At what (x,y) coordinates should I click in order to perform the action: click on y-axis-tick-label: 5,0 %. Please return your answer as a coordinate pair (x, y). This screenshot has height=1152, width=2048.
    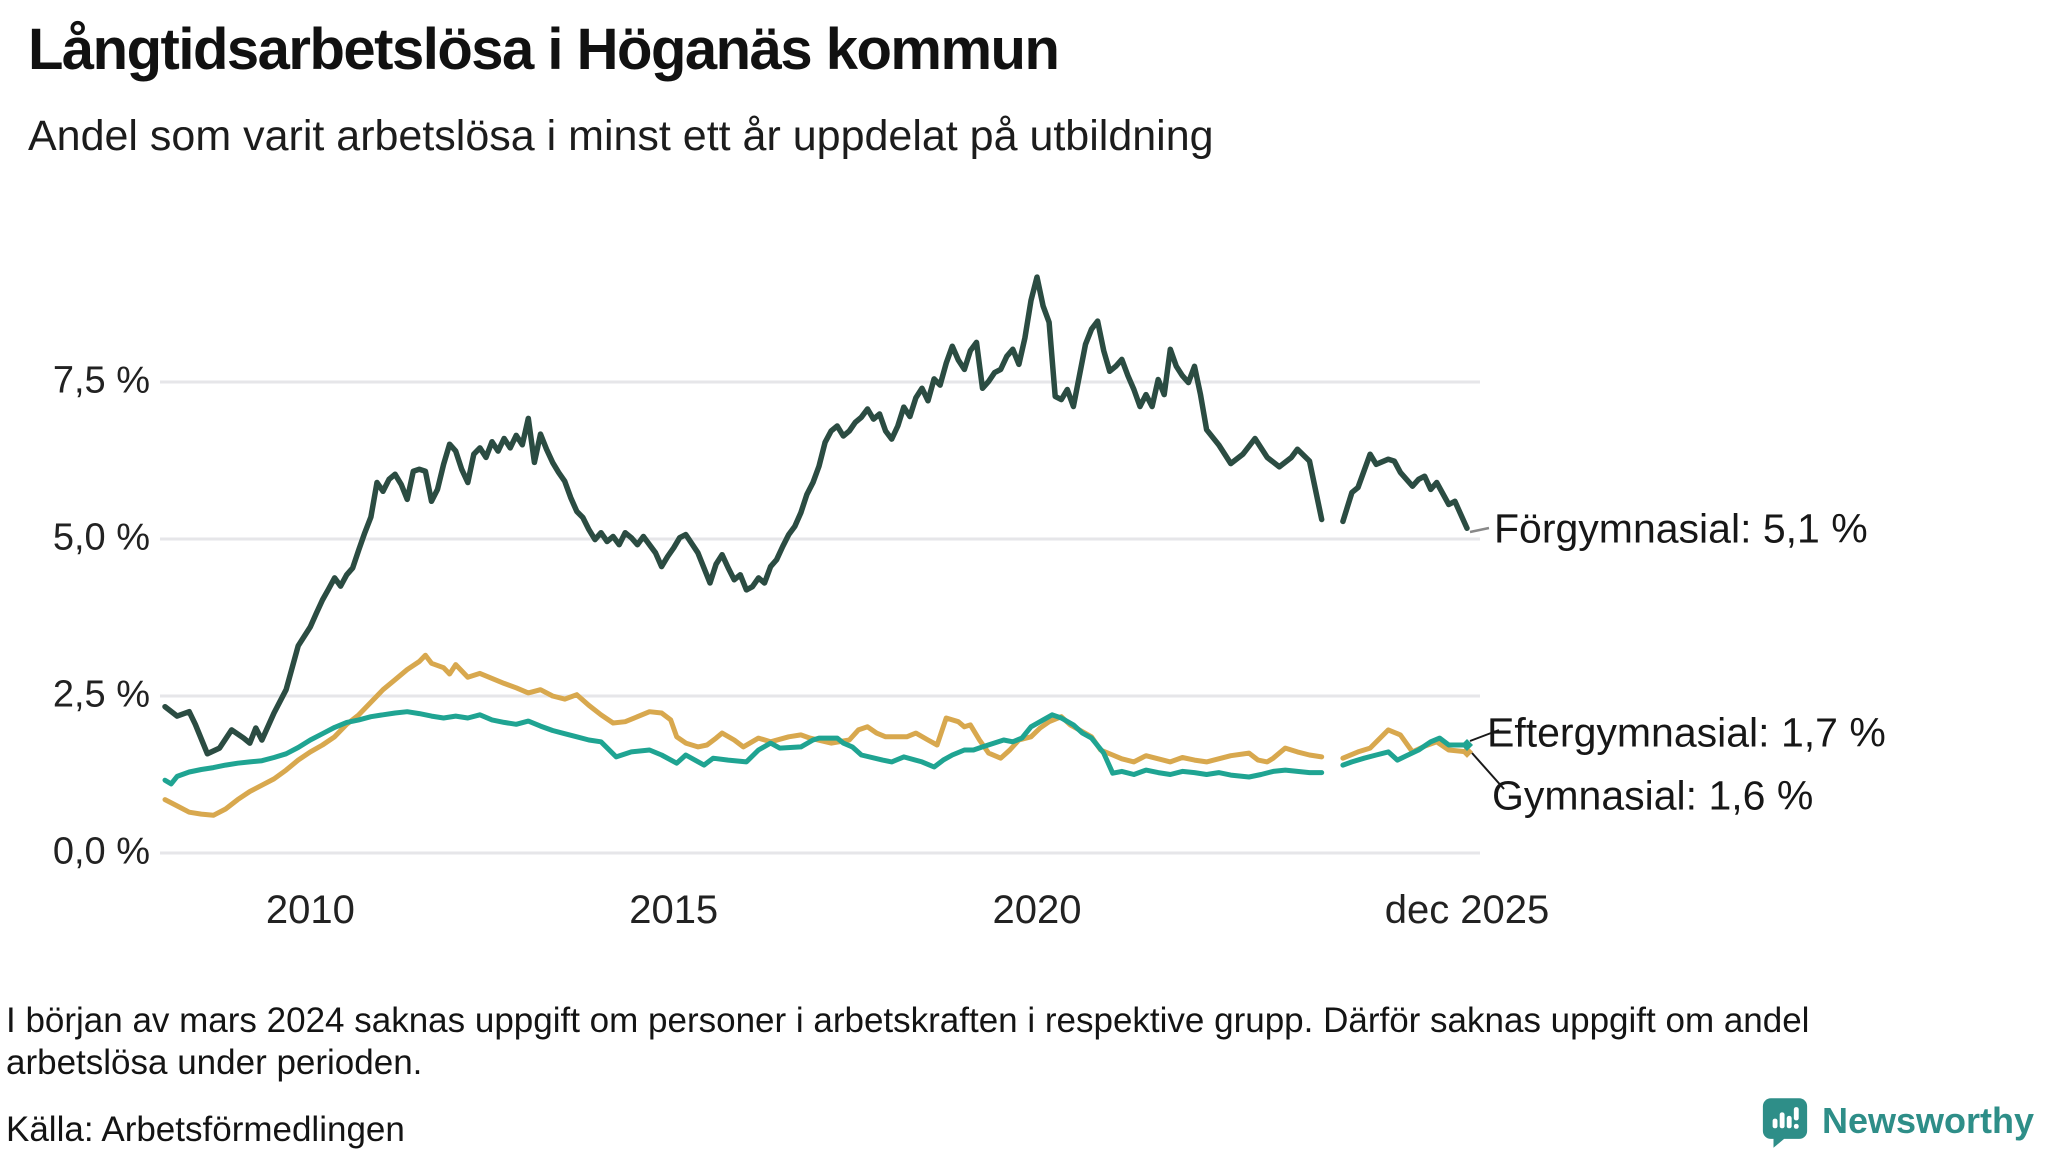
    Looking at the image, I should click on (101, 537).